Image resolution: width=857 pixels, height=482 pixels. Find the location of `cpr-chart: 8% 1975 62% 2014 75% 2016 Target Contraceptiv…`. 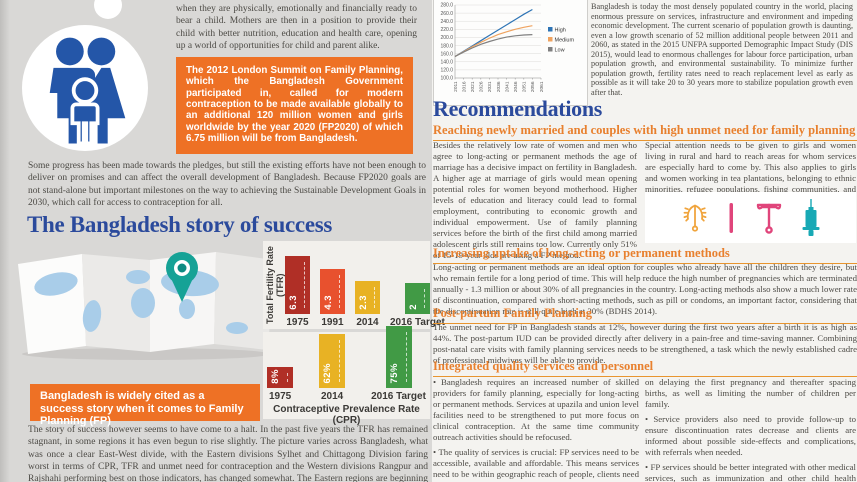

cpr-chart: 8% 1975 62% 2014 75% 2016 Target Contraceptiv… is located at coordinates (346, 376).